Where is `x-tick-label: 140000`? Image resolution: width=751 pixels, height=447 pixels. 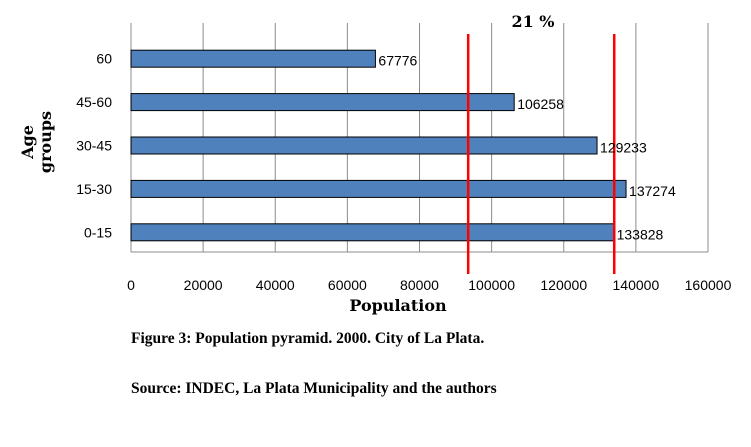 x-tick-label: 140000 is located at coordinates (636, 285).